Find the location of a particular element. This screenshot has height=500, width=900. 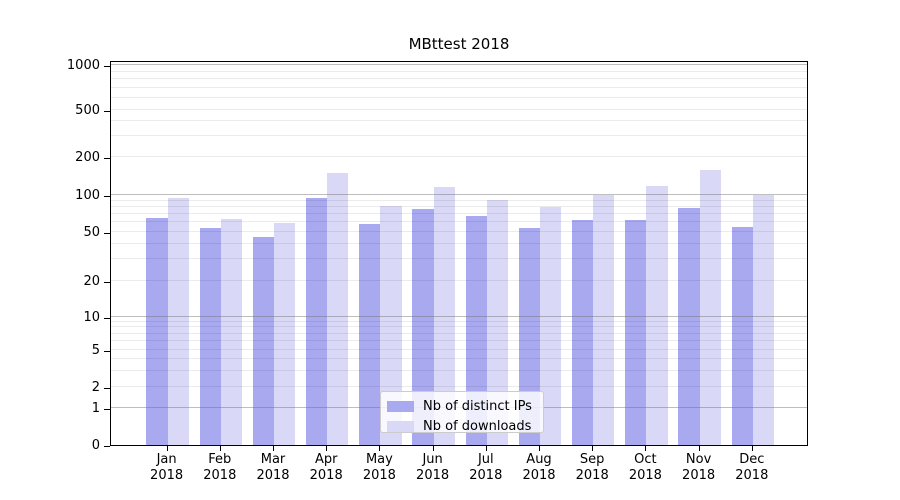

y-tick-label-200: 200 is located at coordinates (87, 157).